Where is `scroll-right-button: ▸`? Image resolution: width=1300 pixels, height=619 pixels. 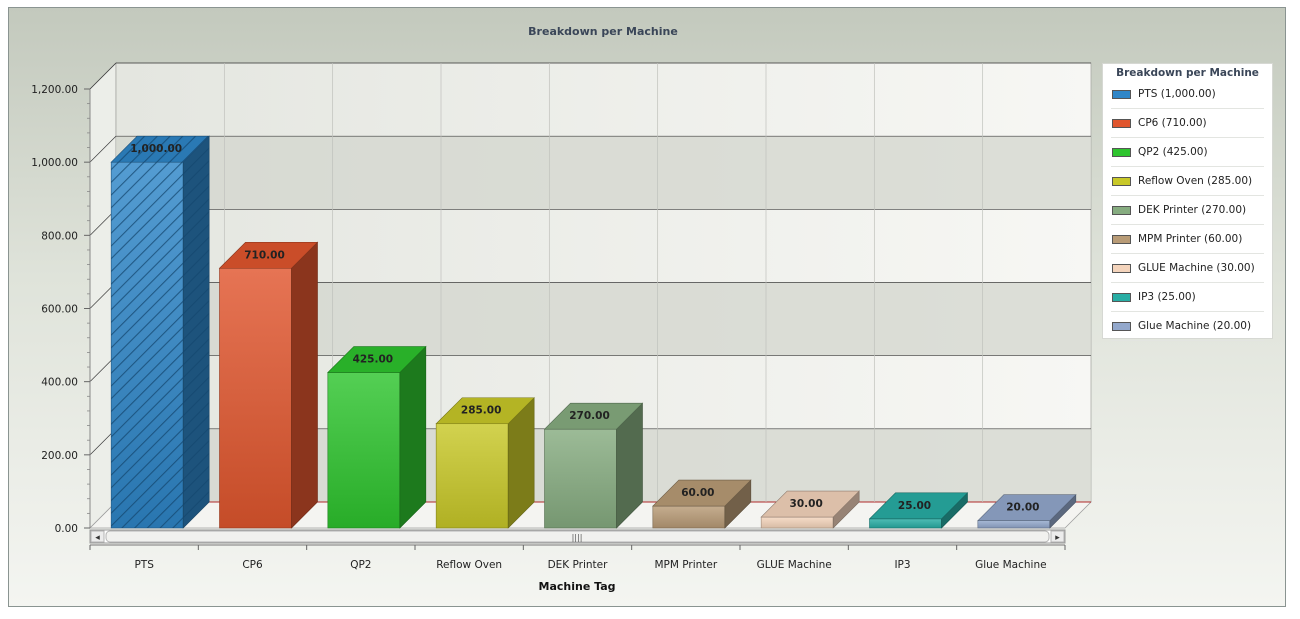 scroll-right-button: ▸ is located at coordinates (1057, 536).